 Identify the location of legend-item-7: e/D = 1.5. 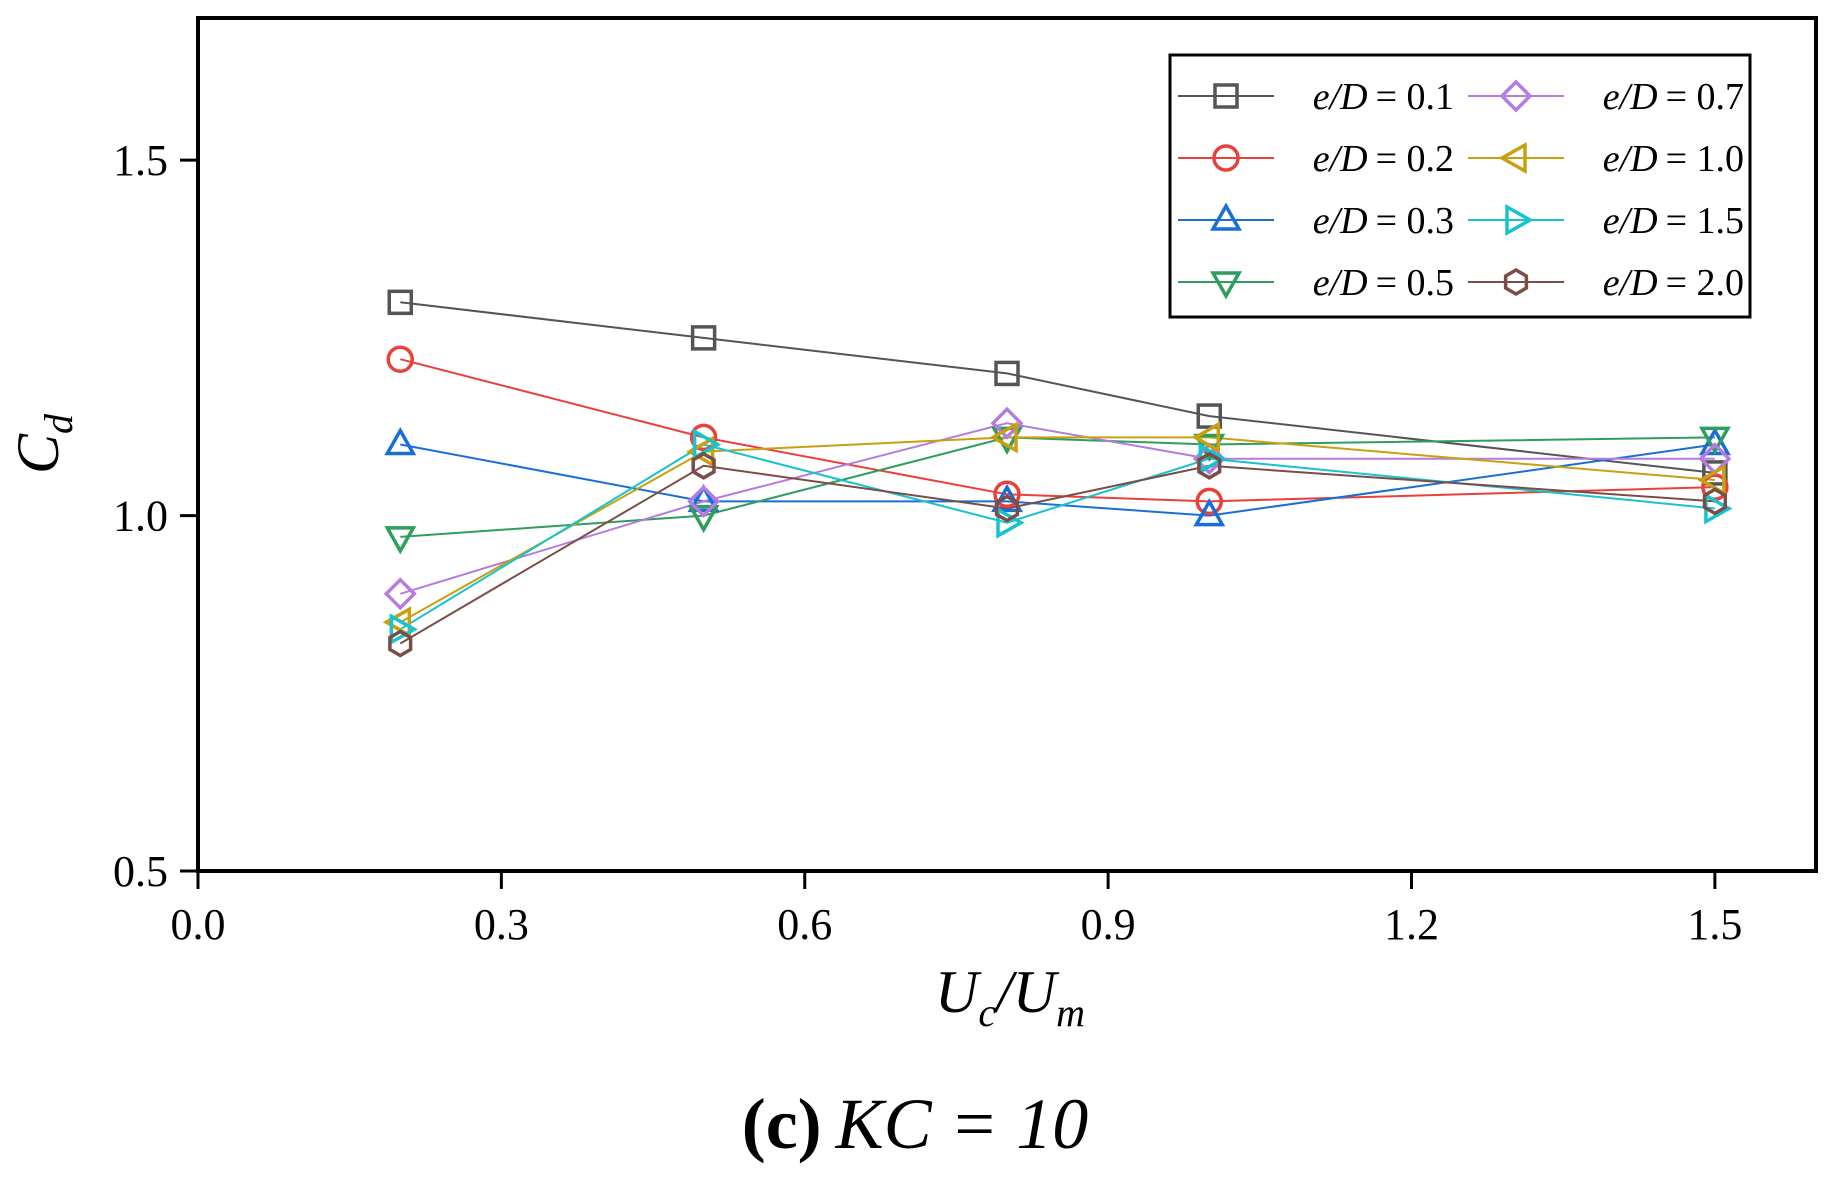
(1606, 221).